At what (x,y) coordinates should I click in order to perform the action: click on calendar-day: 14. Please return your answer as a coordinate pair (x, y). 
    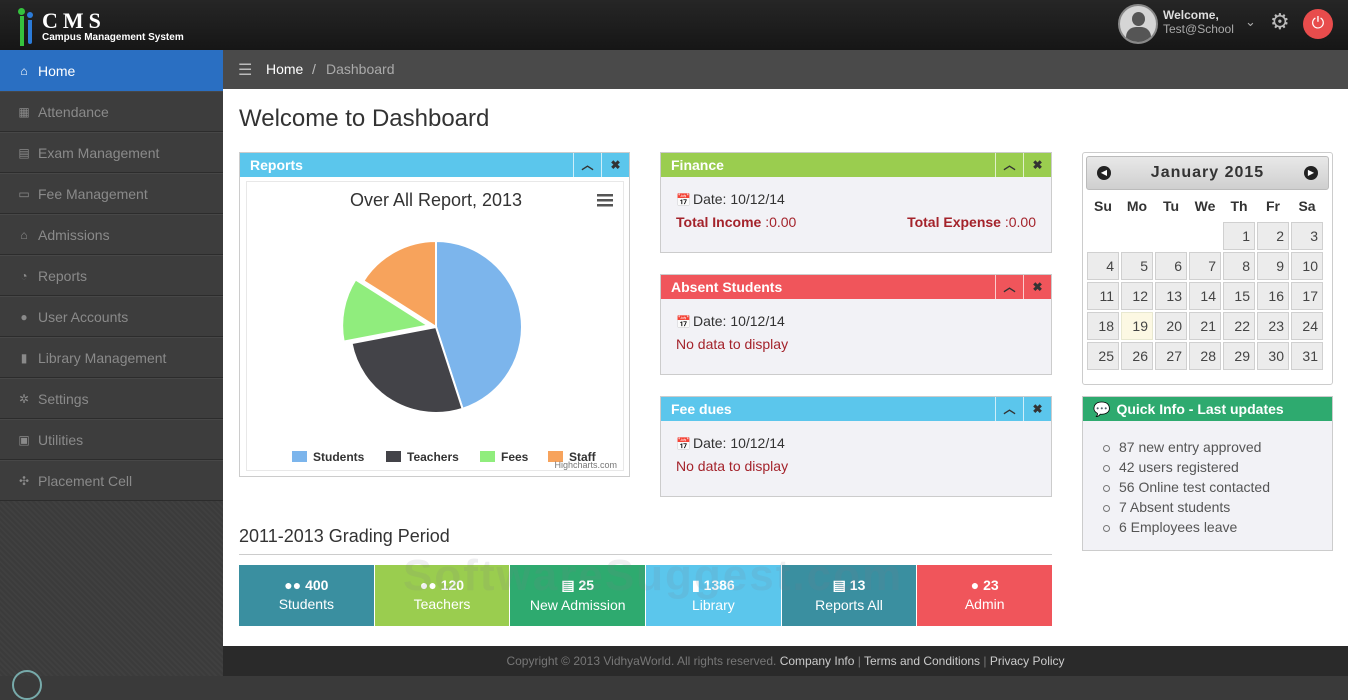
    Looking at the image, I should click on (1205, 296).